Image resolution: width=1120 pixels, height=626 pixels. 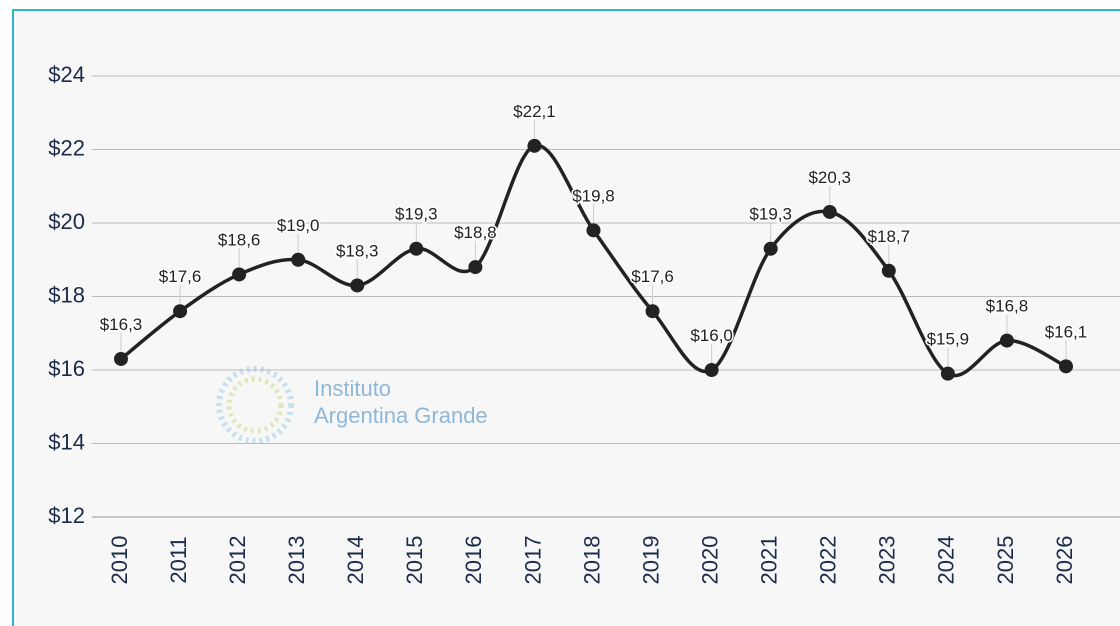 What do you see at coordinates (255, 405) in the screenshot?
I see `watermark-logo` at bounding box center [255, 405].